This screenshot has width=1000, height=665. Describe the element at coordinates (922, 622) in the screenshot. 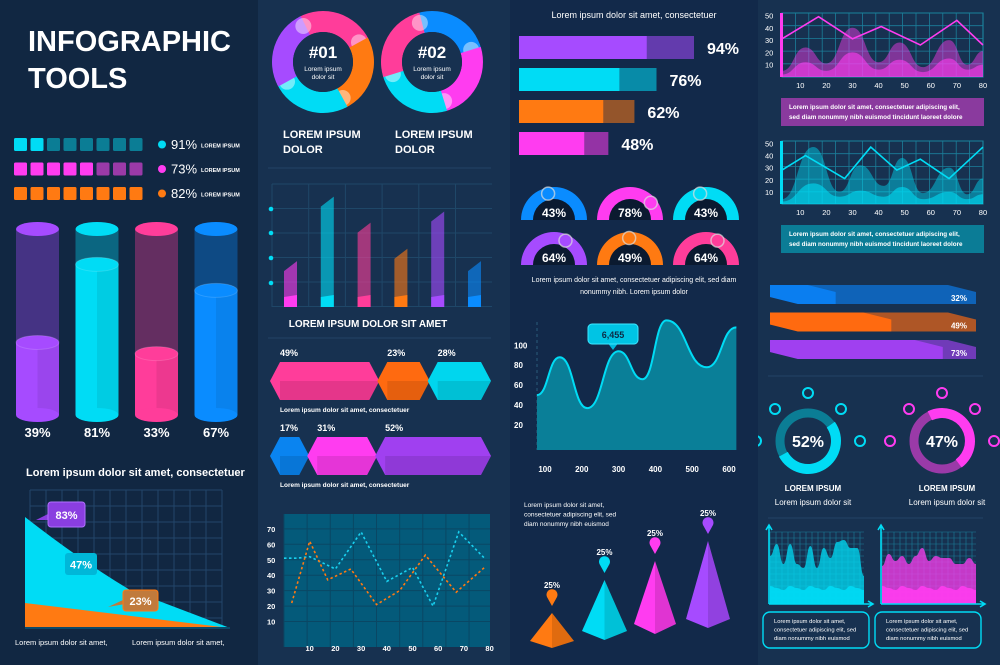

I see `caption-text: Lorem ipsum dolor sit amet,` at that location.